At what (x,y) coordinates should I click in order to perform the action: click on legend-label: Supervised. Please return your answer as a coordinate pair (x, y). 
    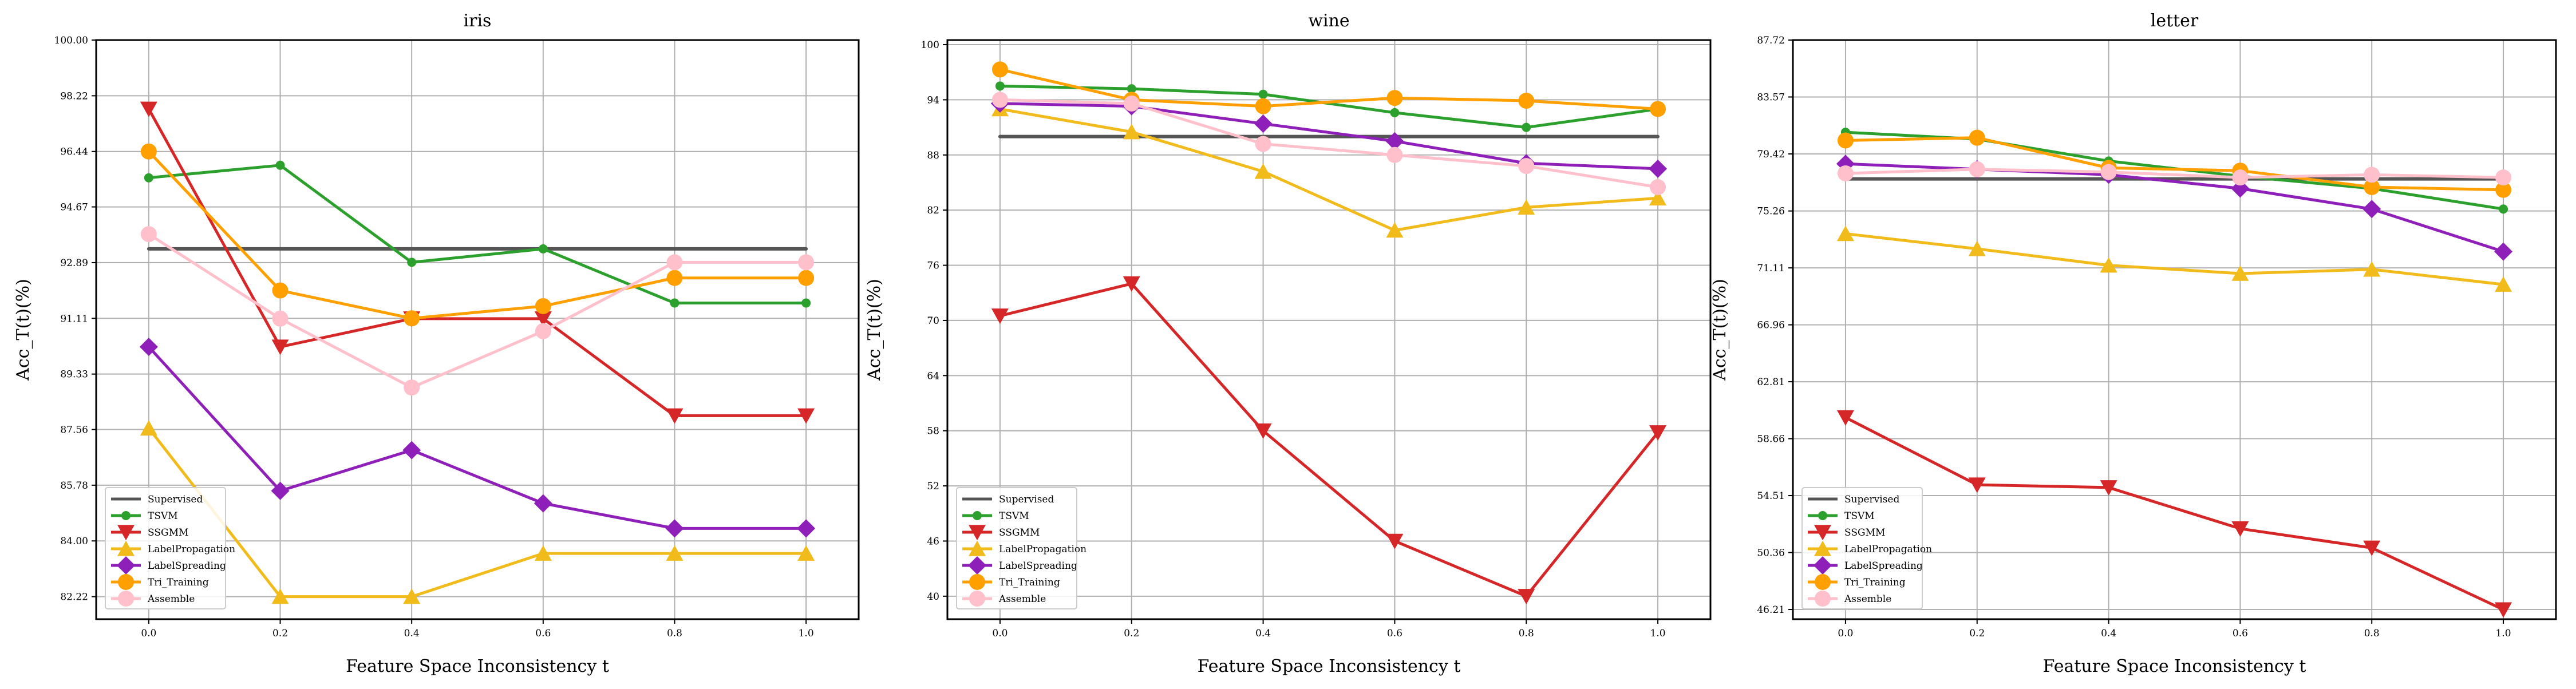
    Looking at the image, I should click on (1026, 499).